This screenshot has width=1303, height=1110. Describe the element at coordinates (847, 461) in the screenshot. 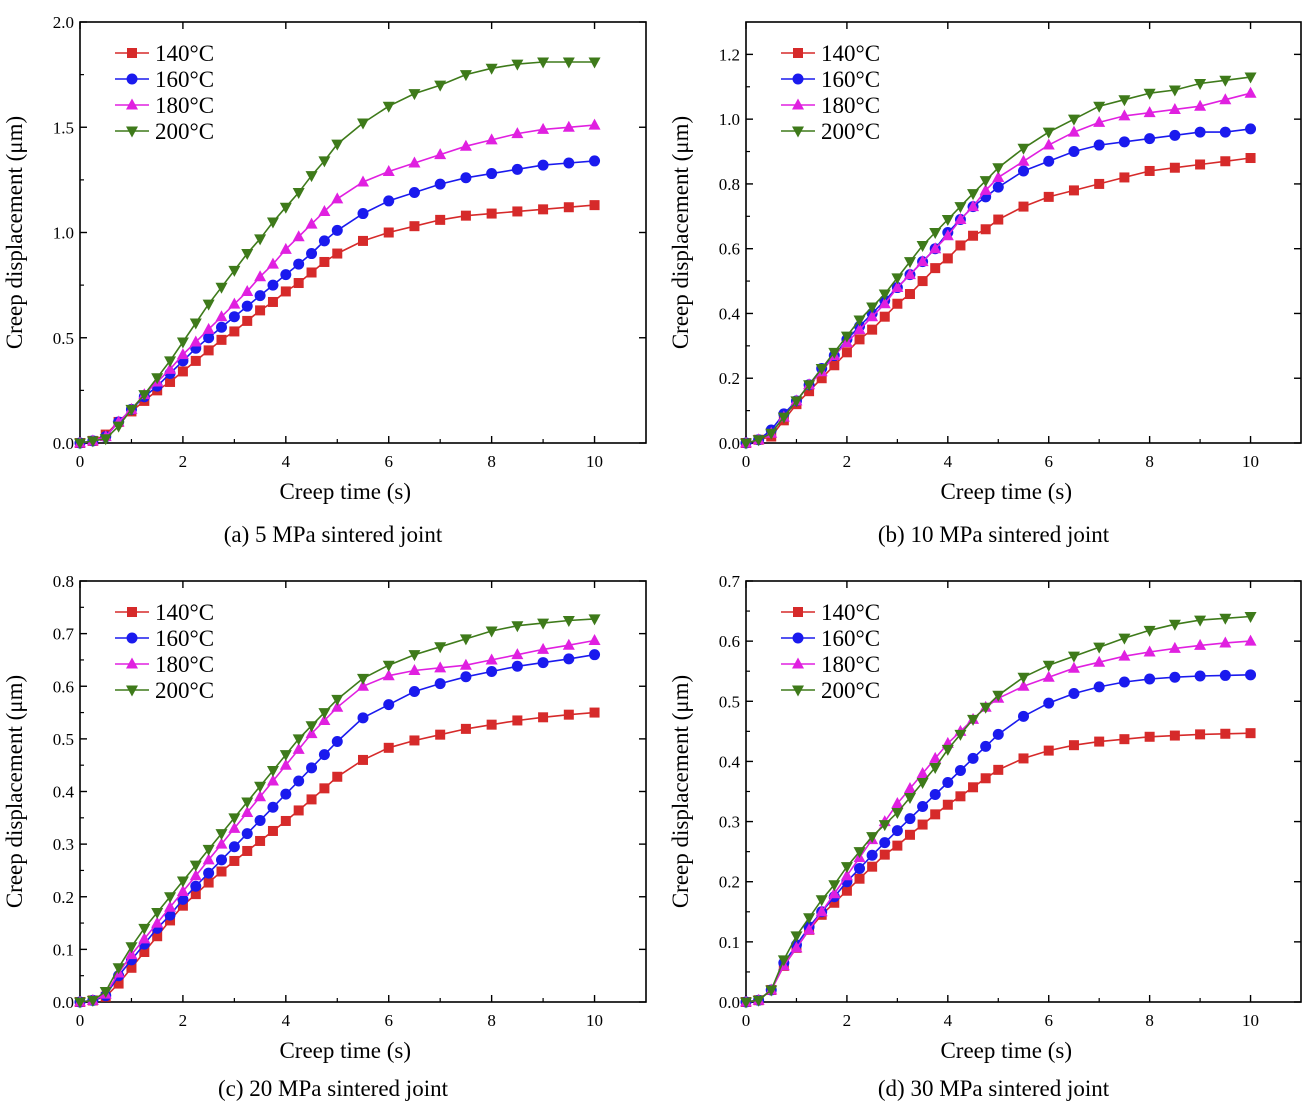

I see `x-tick-label: 2` at that location.